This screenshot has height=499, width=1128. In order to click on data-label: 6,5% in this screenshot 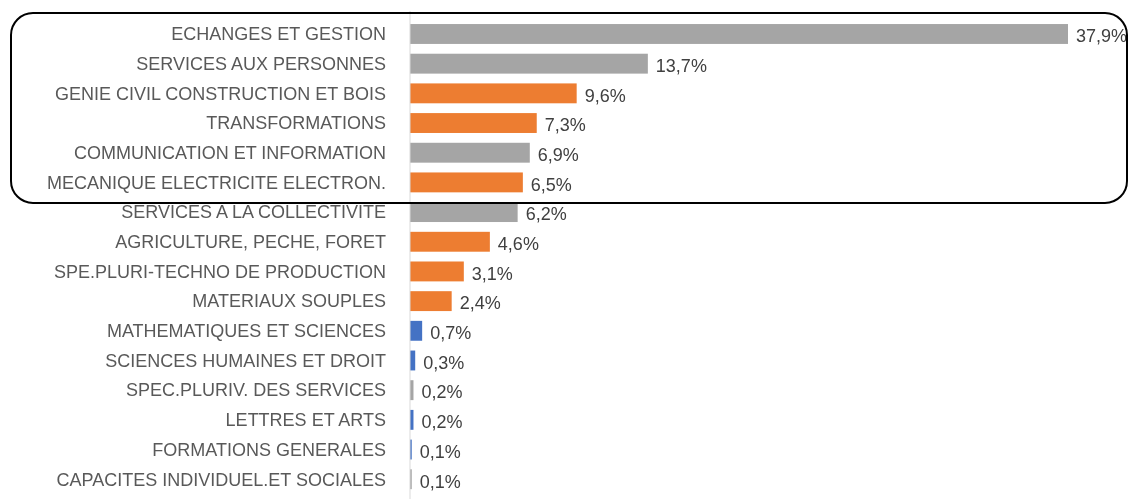, I will do `click(551, 184)`.